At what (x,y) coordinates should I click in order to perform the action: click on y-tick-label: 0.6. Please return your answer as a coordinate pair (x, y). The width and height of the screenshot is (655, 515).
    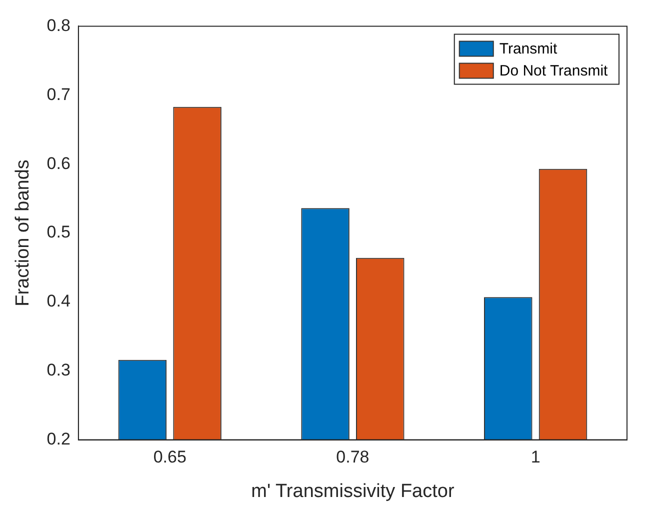
    Looking at the image, I should click on (58, 163).